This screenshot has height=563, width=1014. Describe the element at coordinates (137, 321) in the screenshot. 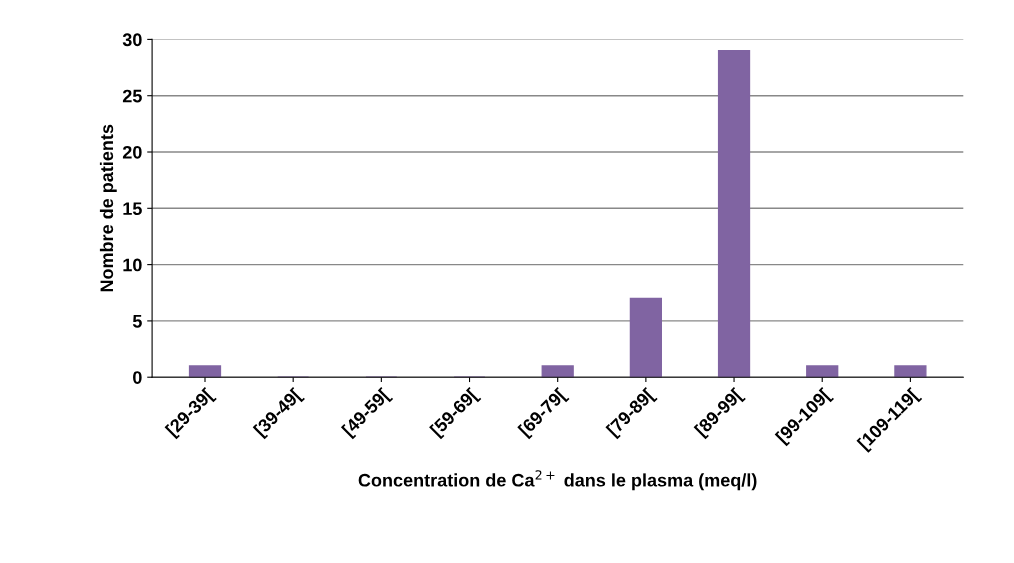

I see `y-tick-label: 5` at that location.